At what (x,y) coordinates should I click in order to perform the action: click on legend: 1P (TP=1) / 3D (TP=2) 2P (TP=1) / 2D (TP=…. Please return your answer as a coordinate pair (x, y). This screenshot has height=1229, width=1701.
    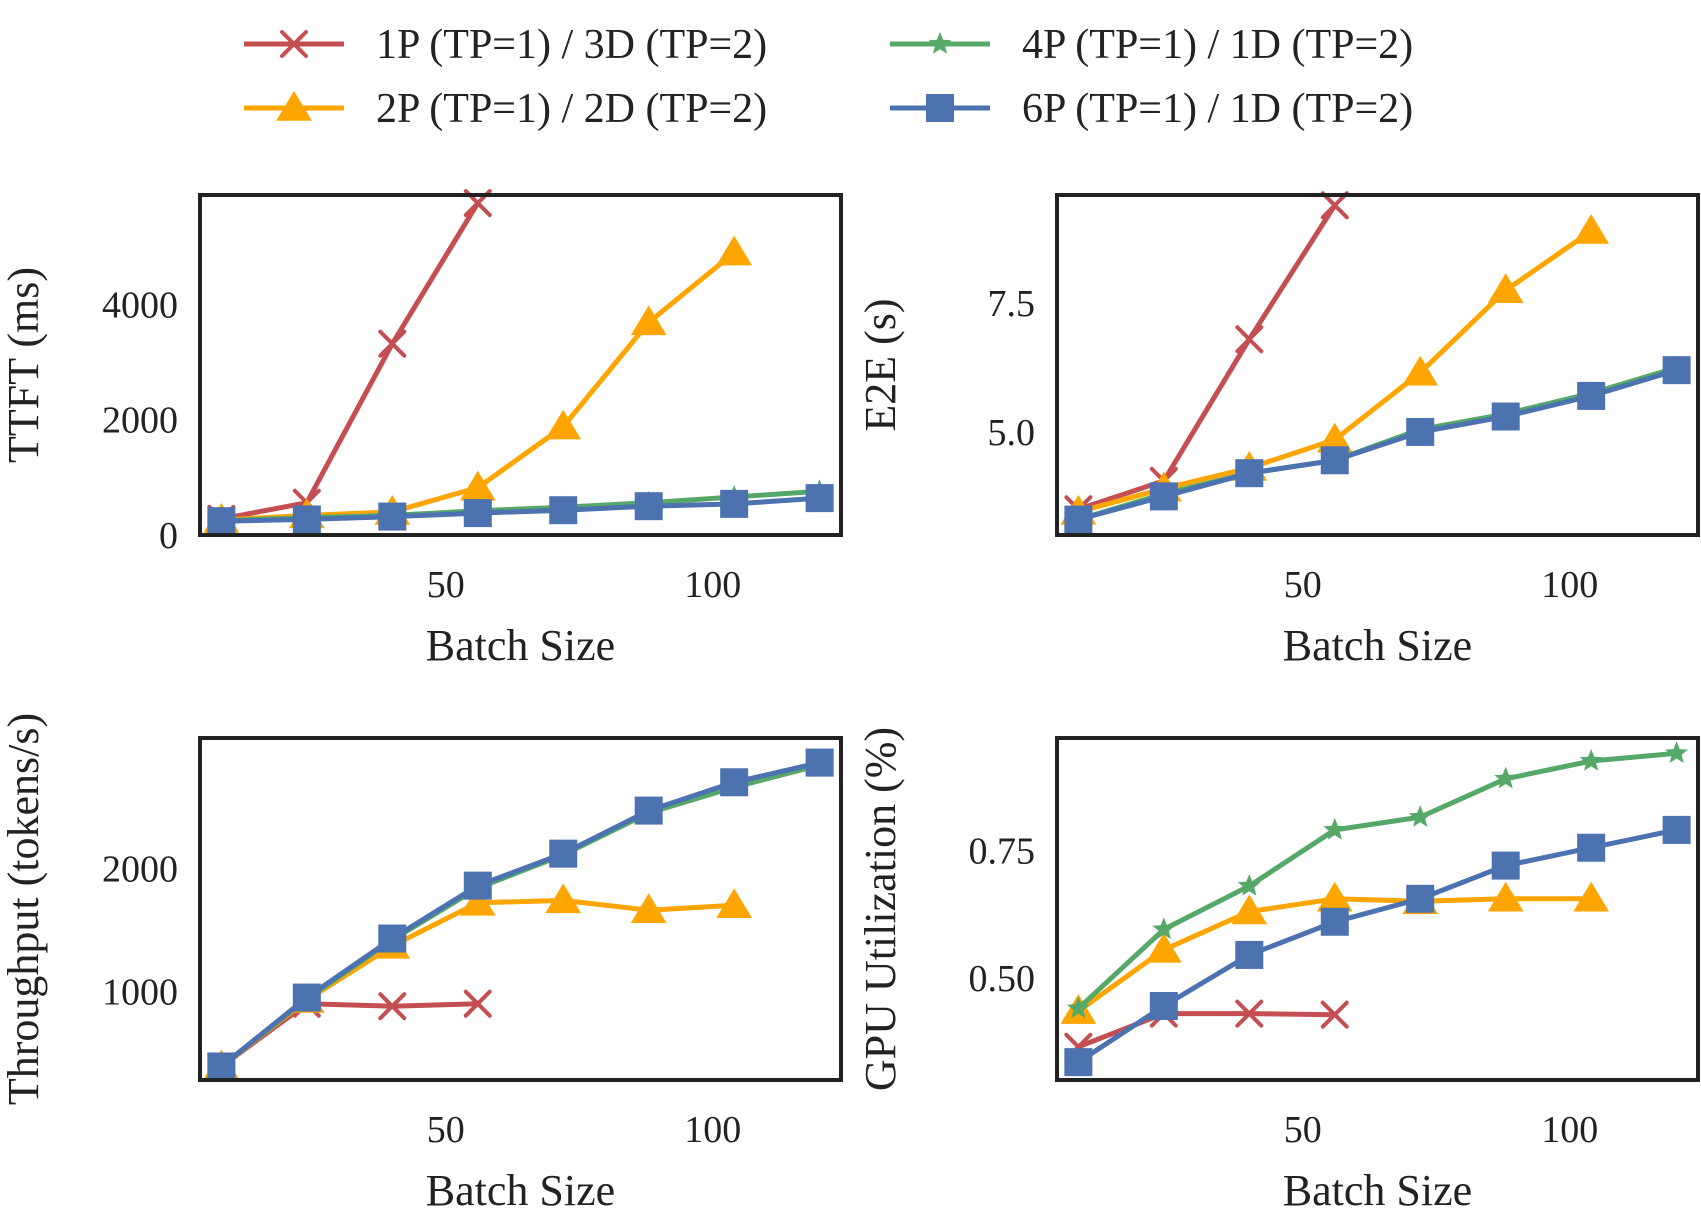
    Looking at the image, I should click on (828, 77).